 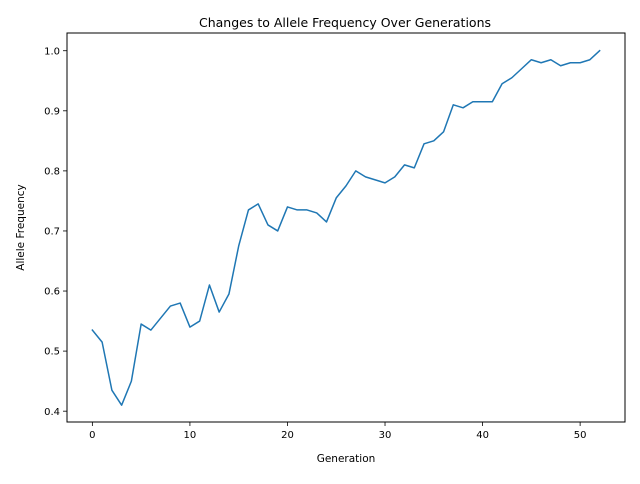 What do you see at coordinates (52, 412) in the screenshot?
I see `y-tick-label: 0.4` at bounding box center [52, 412].